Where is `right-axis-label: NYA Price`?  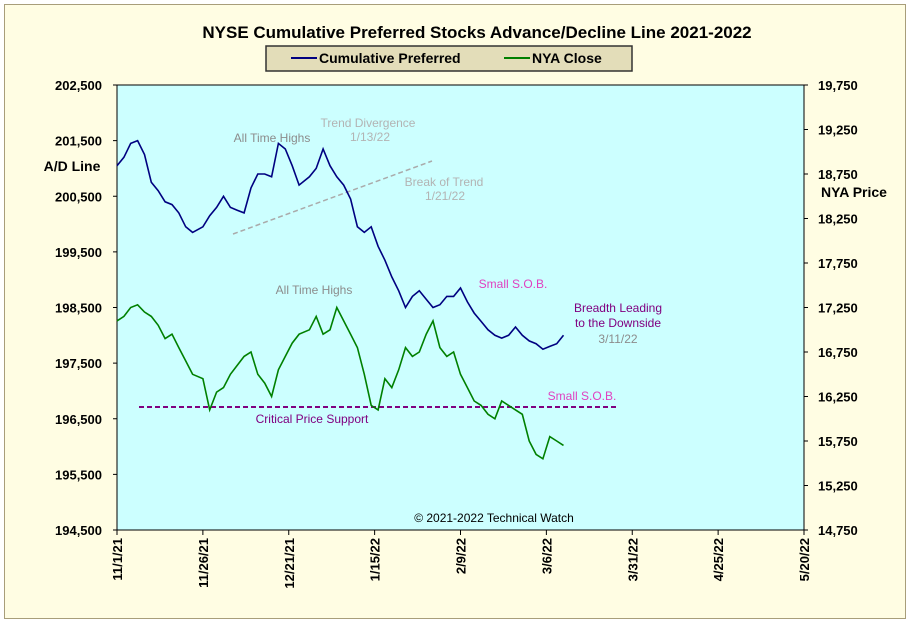 right-axis-label: NYA Price is located at coordinates (854, 192).